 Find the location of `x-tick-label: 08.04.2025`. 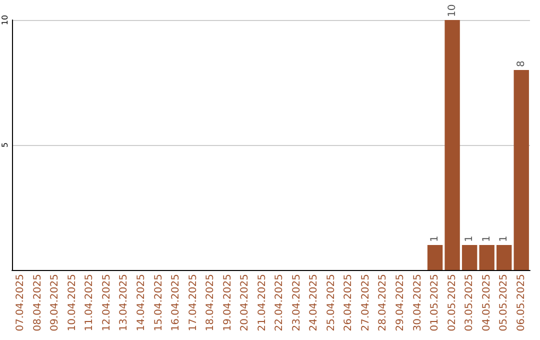

x-tick-label: 08.04.2025 is located at coordinates (38, 303).